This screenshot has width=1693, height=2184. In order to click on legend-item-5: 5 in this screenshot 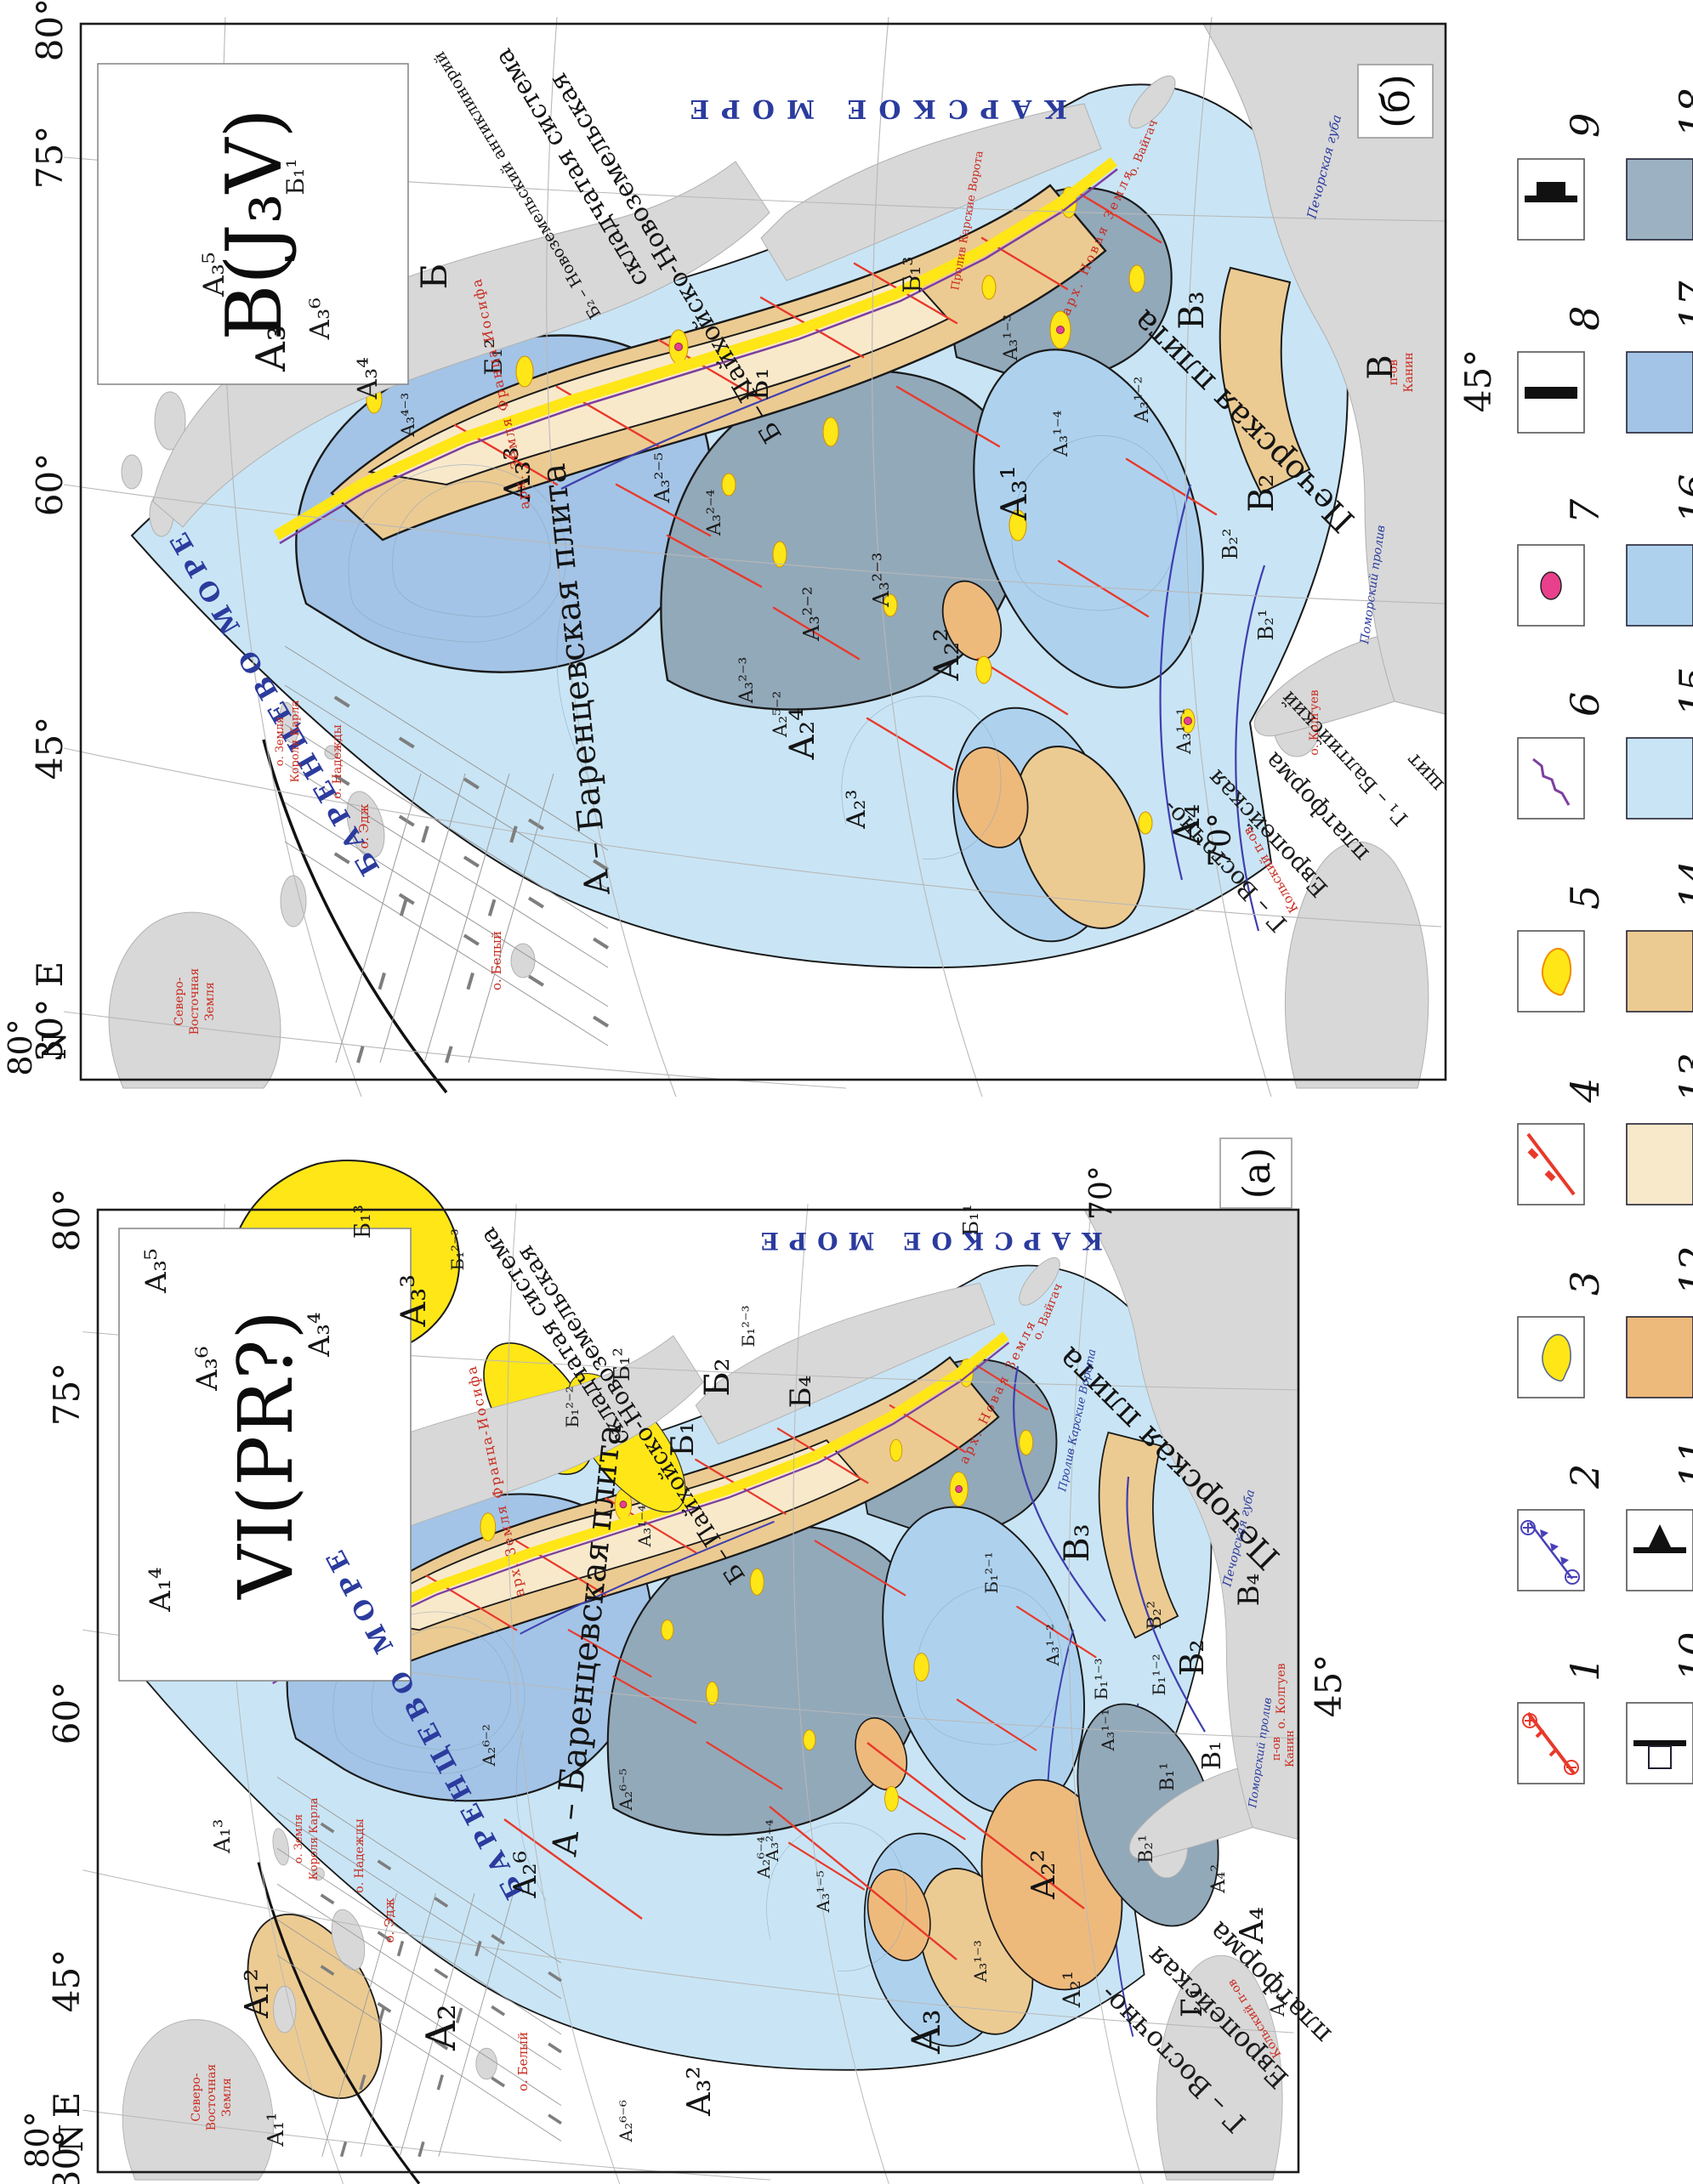, I will do `click(1563, 949)`.